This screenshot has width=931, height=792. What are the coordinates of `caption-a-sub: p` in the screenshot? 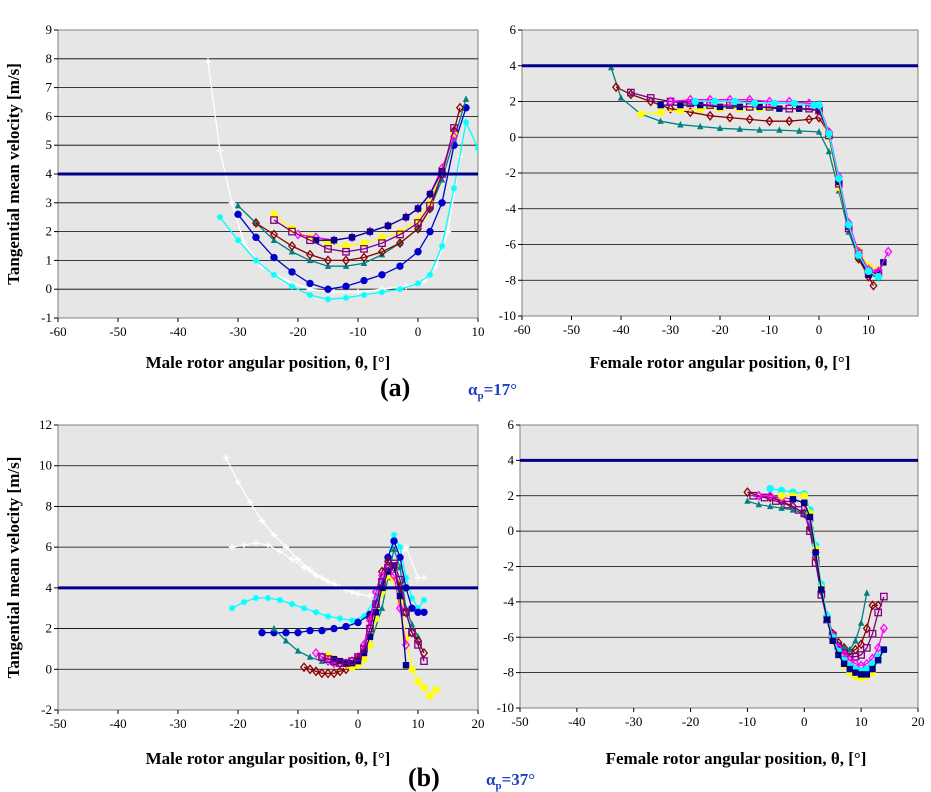 It's located at (481, 396).